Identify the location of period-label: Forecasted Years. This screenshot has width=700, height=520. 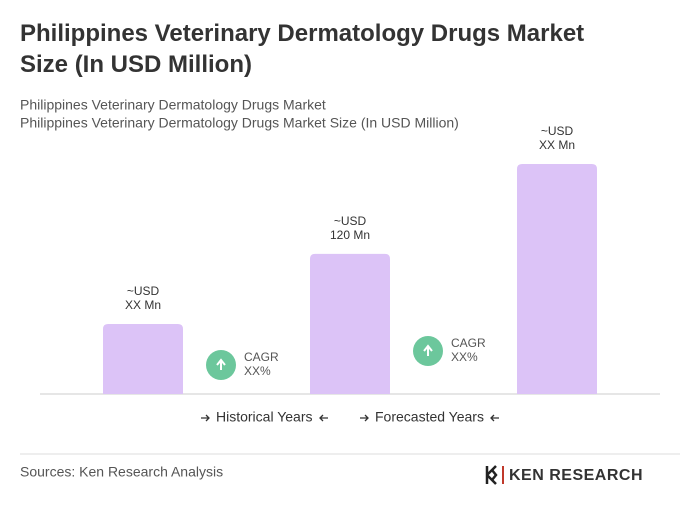
(429, 417).